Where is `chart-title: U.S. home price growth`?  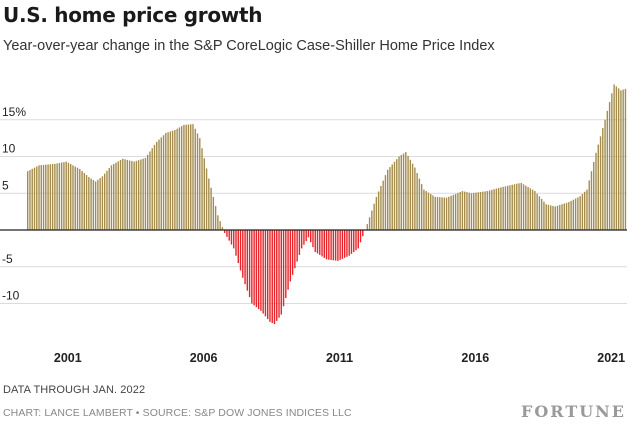
chart-title: U.S. home price growth is located at coordinates (133, 15).